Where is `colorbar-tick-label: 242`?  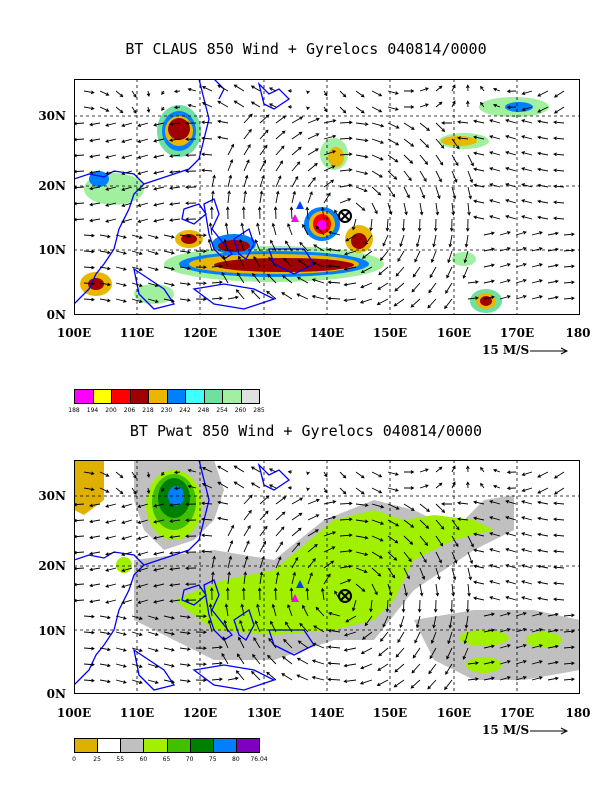 colorbar-tick-label: 242 is located at coordinates (185, 410).